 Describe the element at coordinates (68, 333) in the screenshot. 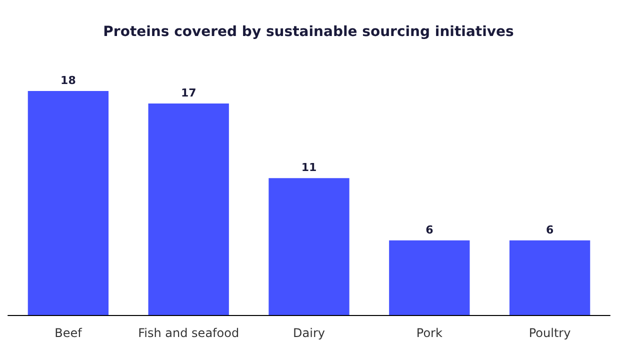

I see `x-tick-label: Beef` at that location.